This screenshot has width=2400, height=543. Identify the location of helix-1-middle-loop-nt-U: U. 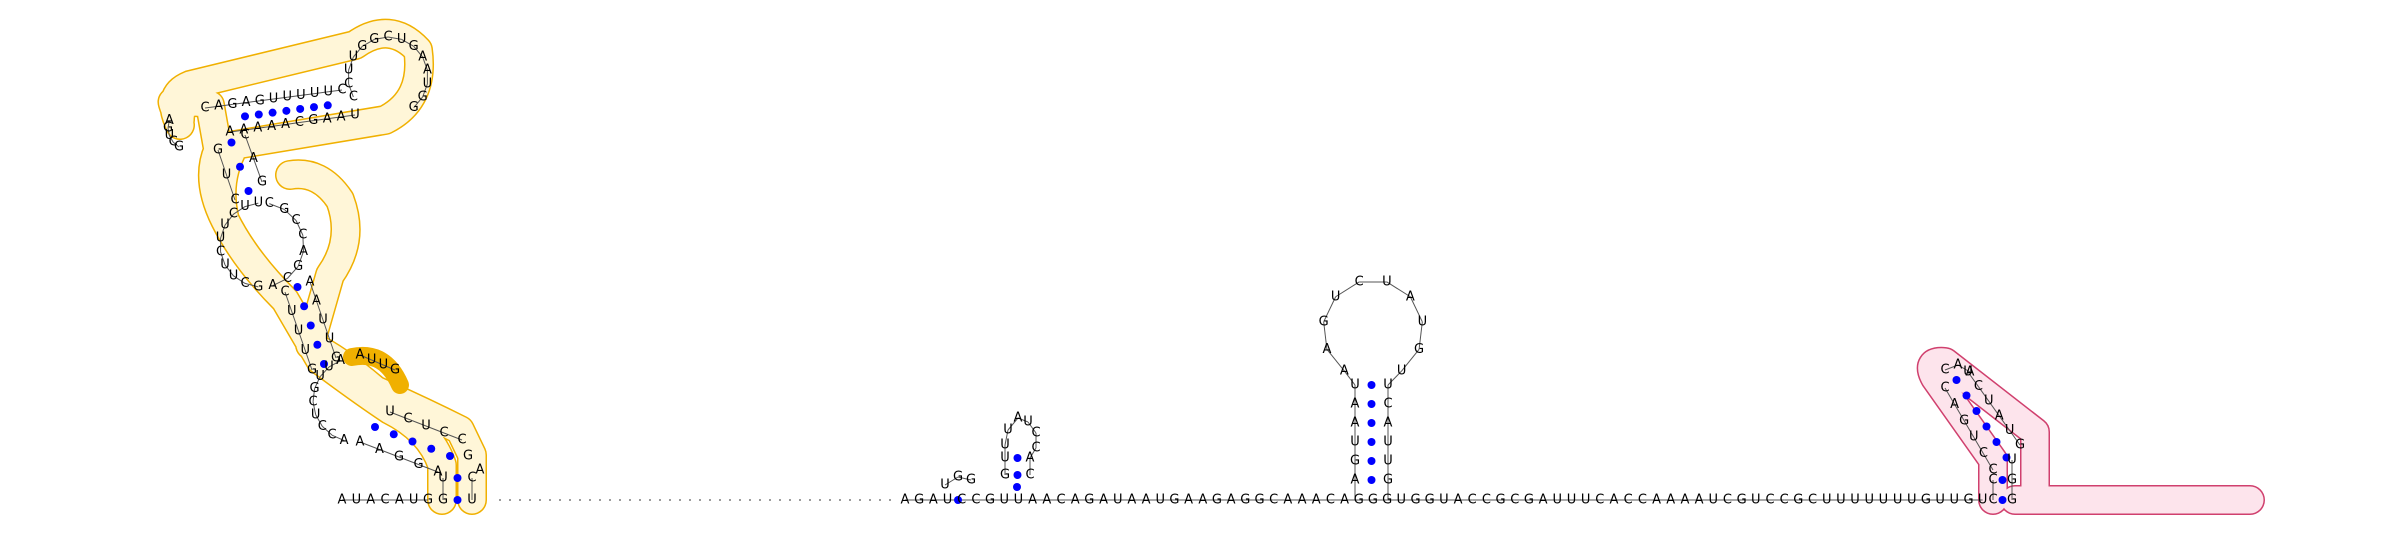
(225, 264).